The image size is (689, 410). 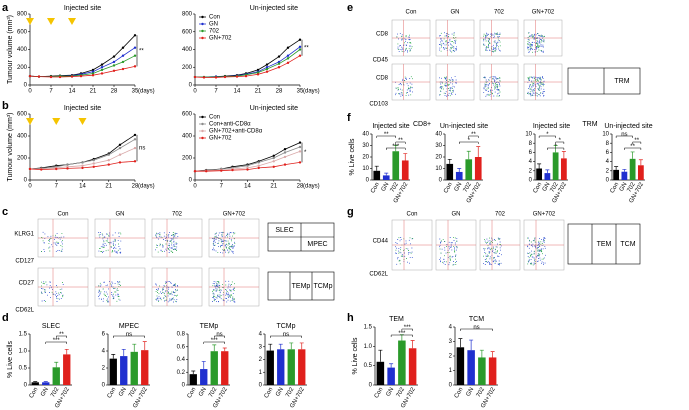 I want to click on x-tick-label: 7, so click(x=216, y=92).